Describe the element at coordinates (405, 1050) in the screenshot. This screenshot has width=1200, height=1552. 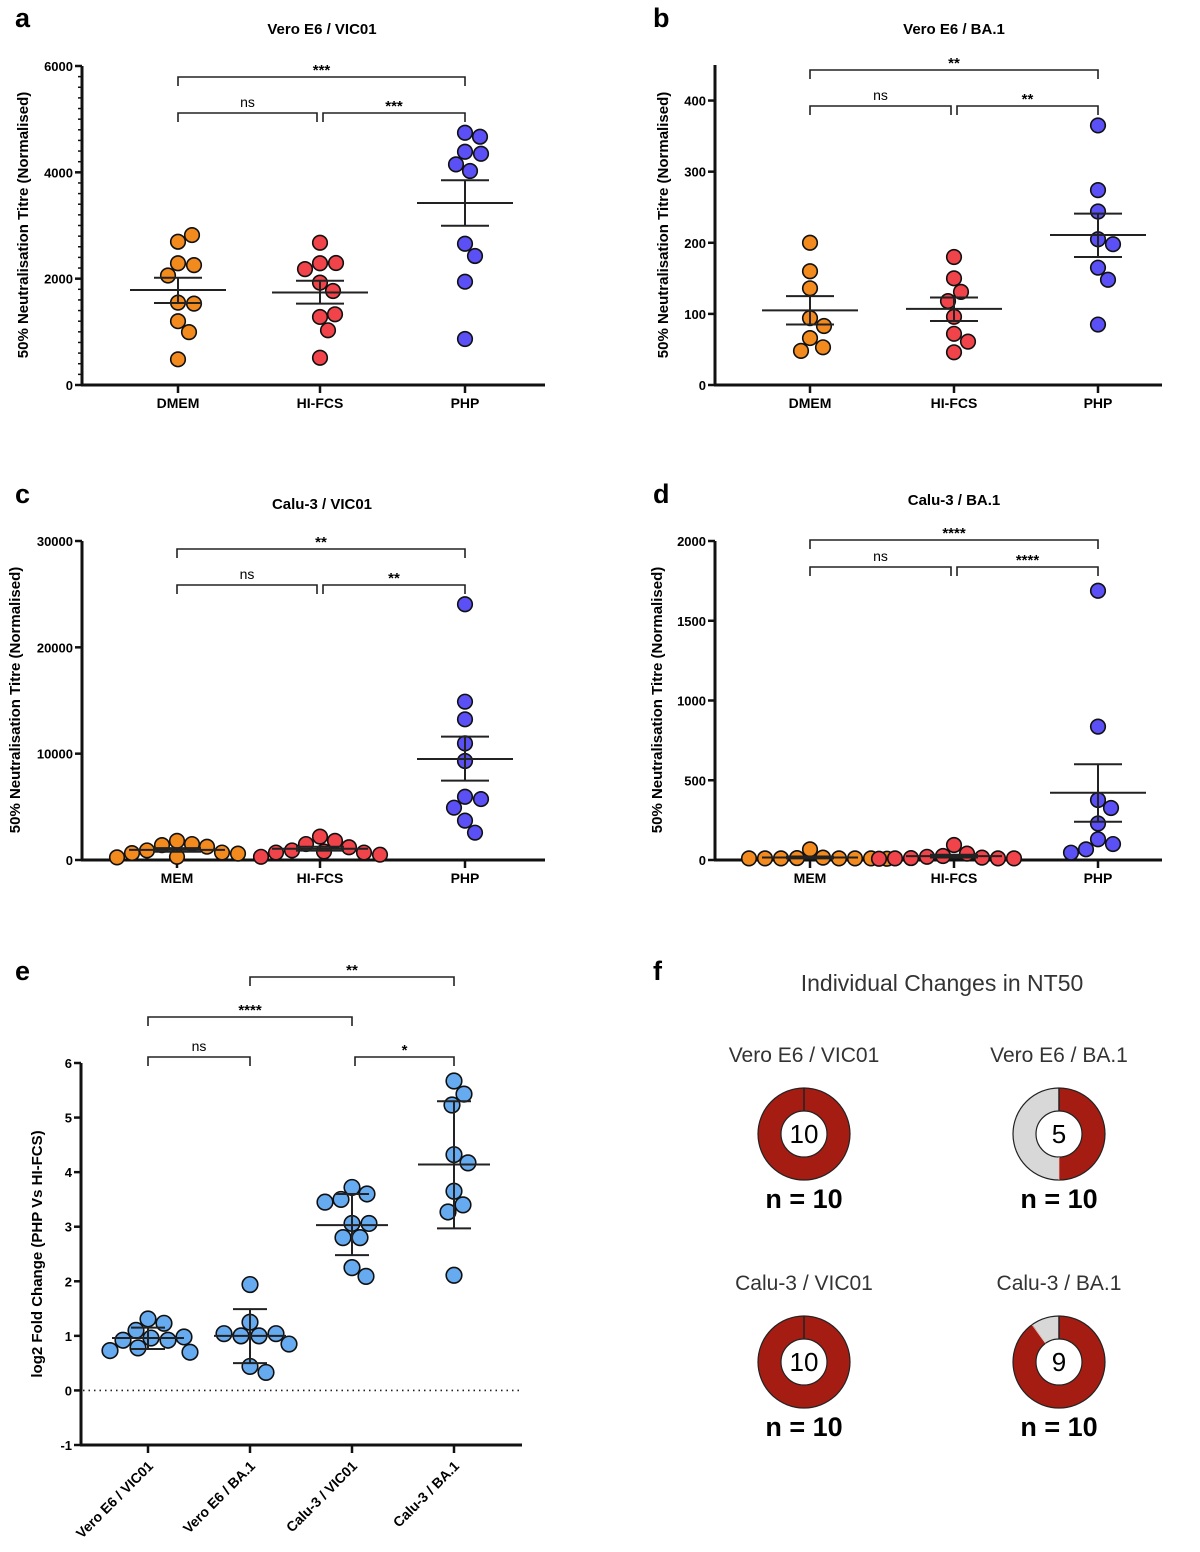
I see `significance-label: *` at that location.